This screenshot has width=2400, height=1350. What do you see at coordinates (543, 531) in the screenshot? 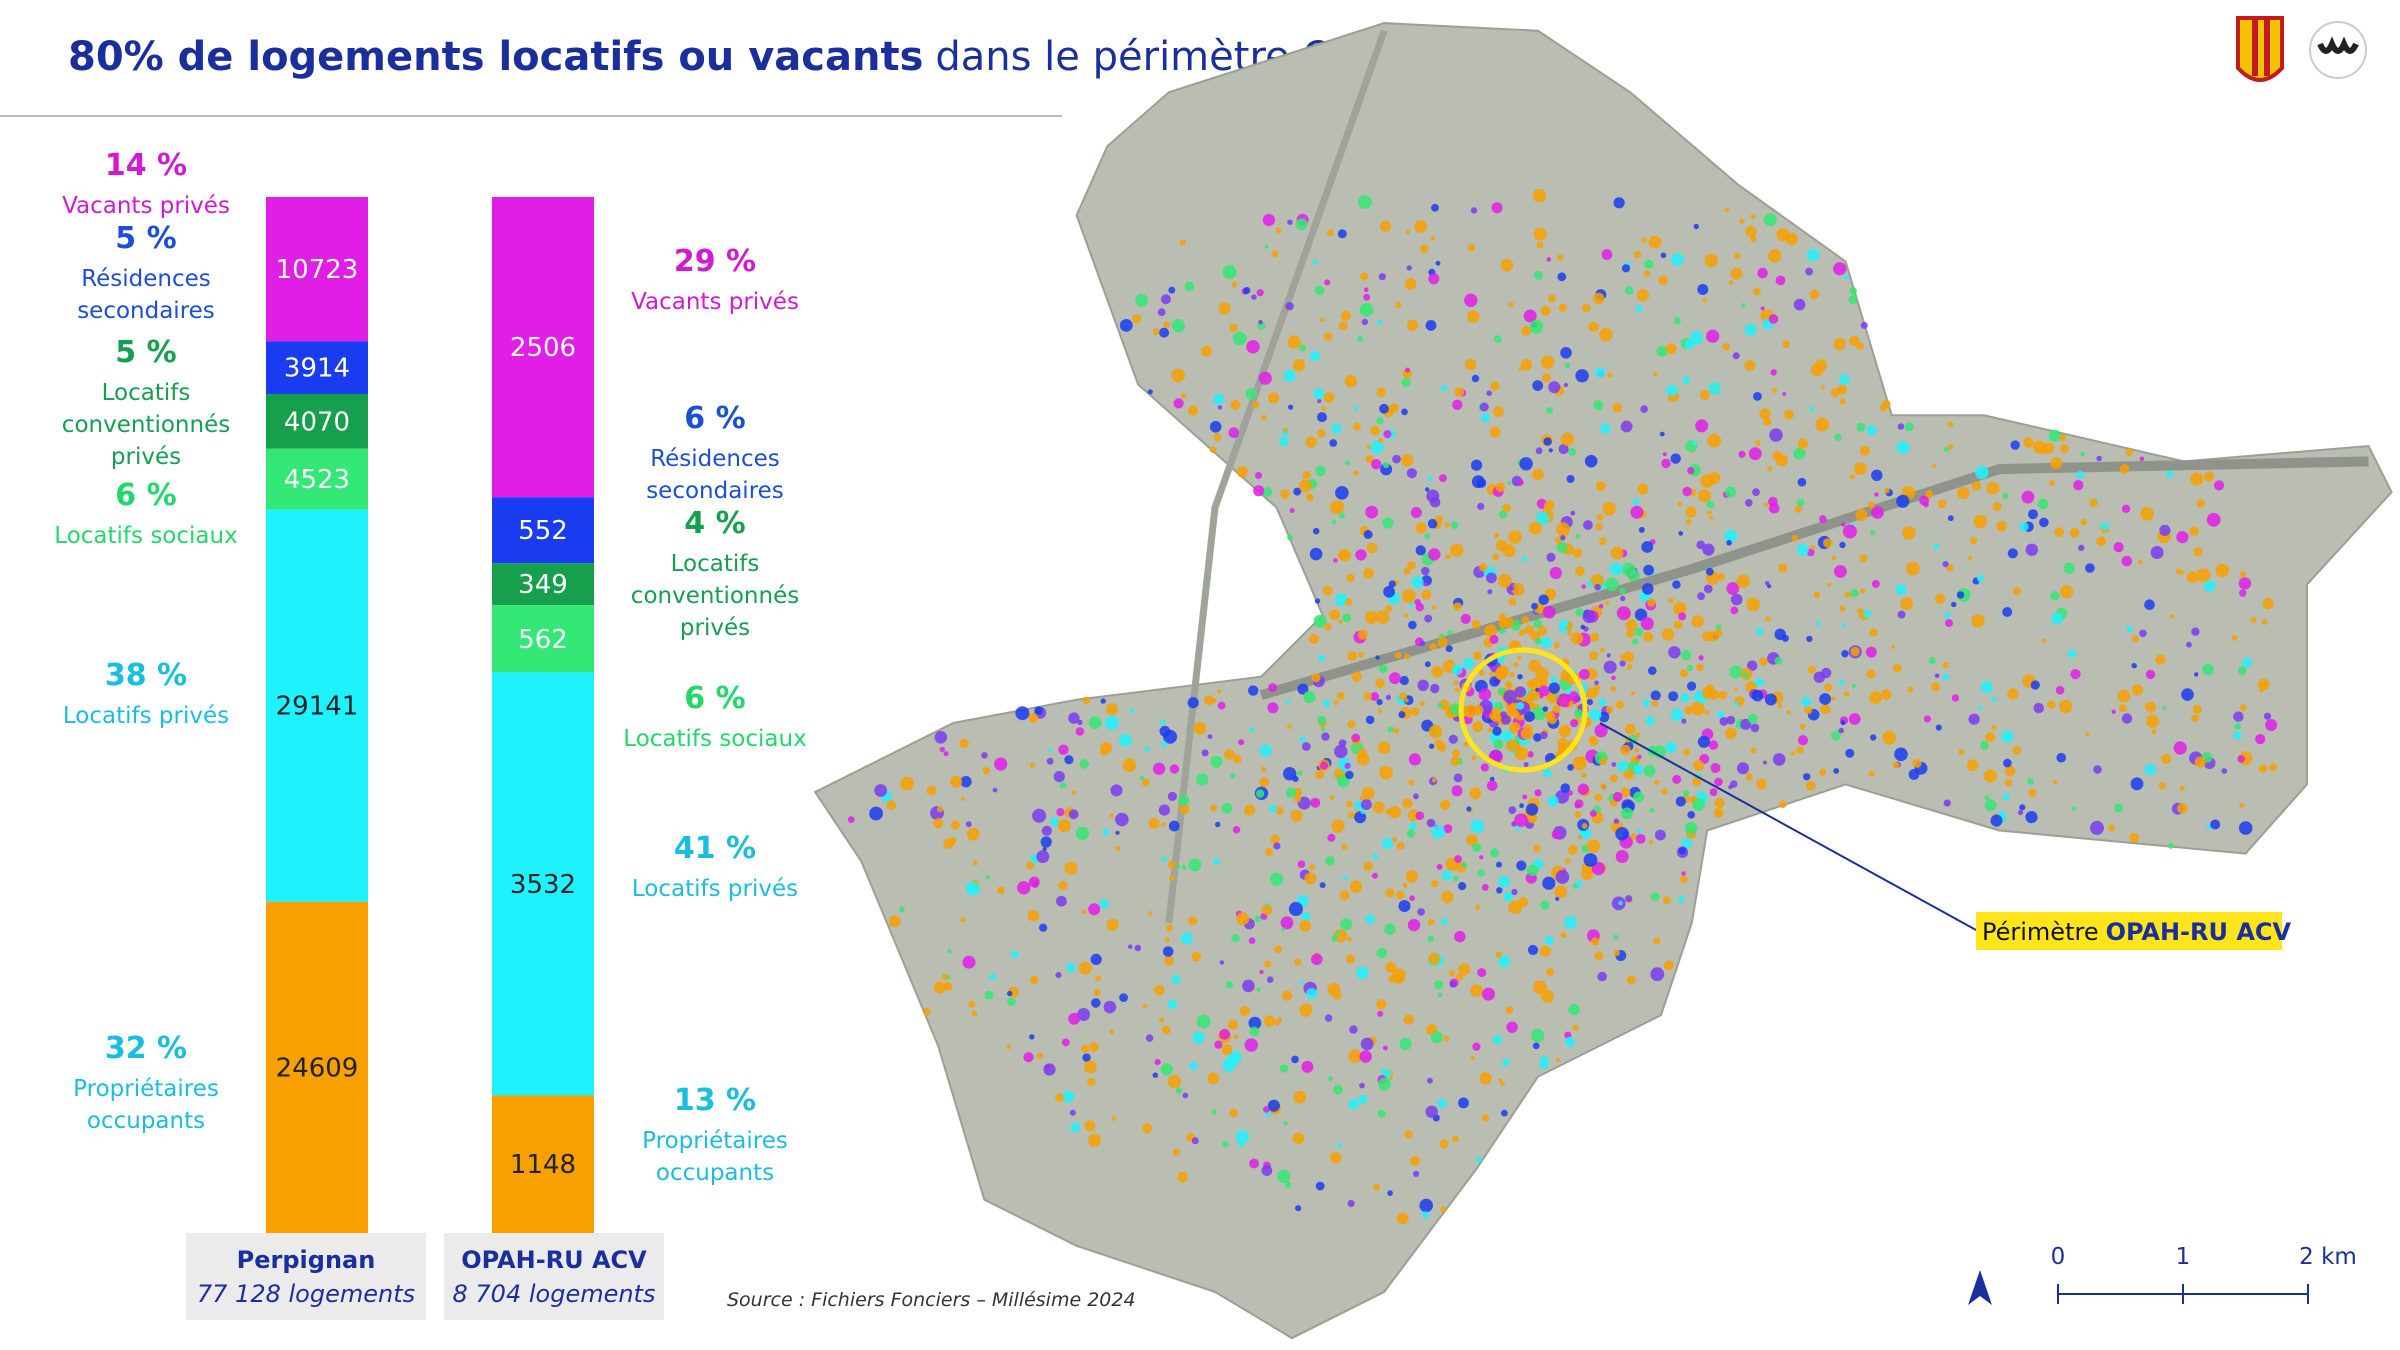
I see `value-label: 552` at bounding box center [543, 531].